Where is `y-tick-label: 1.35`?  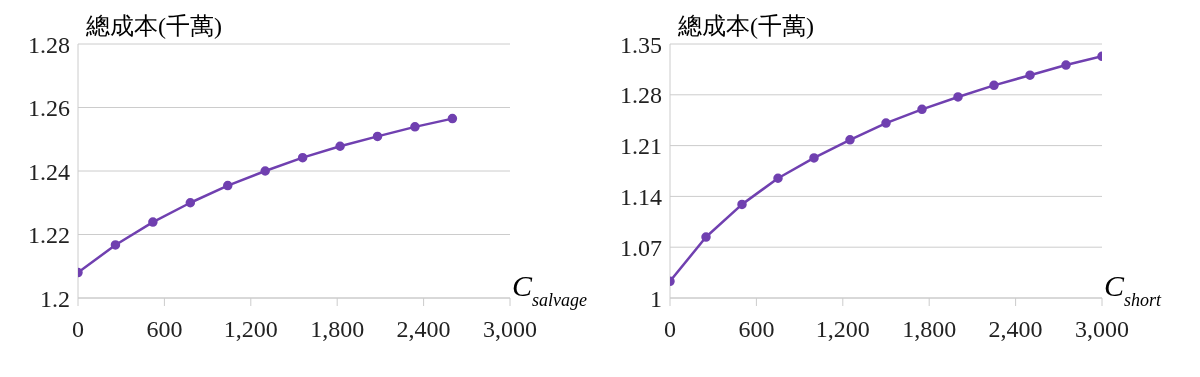
y-tick-label: 1.35 is located at coordinates (641, 44).